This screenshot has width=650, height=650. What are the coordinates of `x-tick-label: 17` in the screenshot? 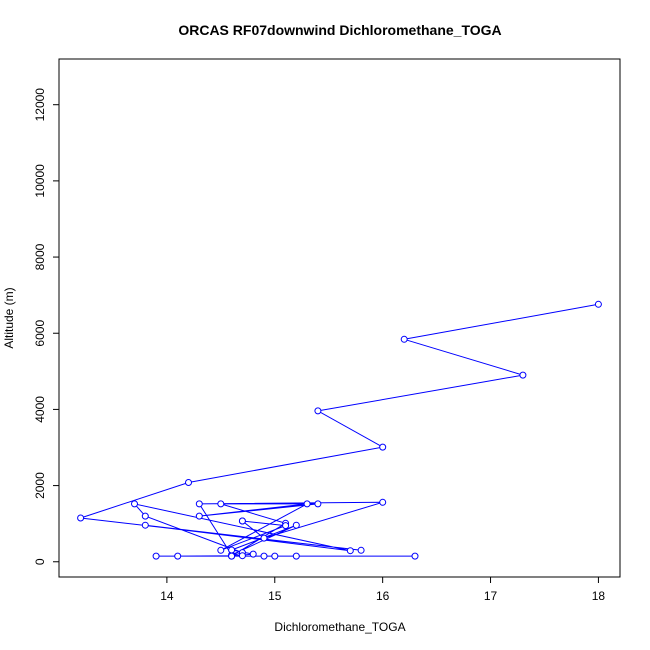 It's located at (491, 596).